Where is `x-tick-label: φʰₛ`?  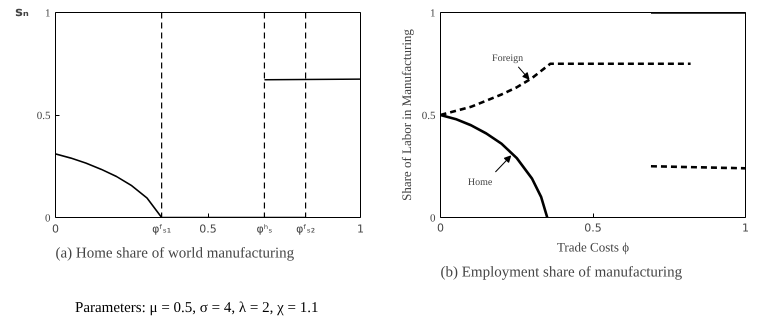
x-tick-label: φʰₛ is located at coordinates (264, 229).